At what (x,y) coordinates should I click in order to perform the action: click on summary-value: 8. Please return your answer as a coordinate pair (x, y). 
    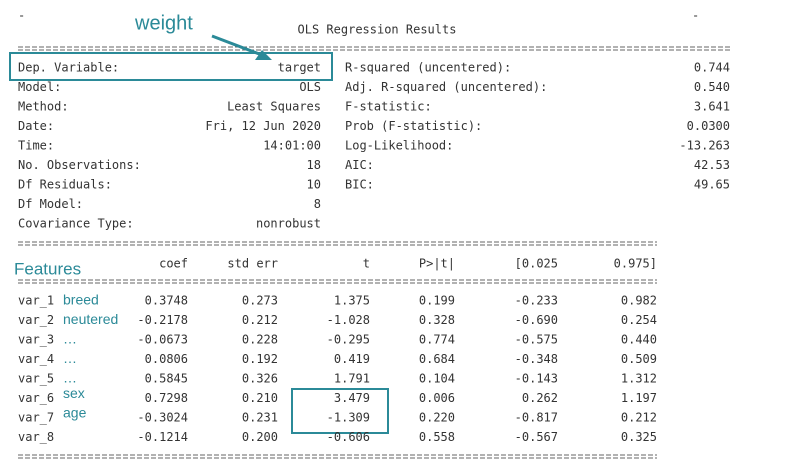
    Looking at the image, I should click on (317, 204).